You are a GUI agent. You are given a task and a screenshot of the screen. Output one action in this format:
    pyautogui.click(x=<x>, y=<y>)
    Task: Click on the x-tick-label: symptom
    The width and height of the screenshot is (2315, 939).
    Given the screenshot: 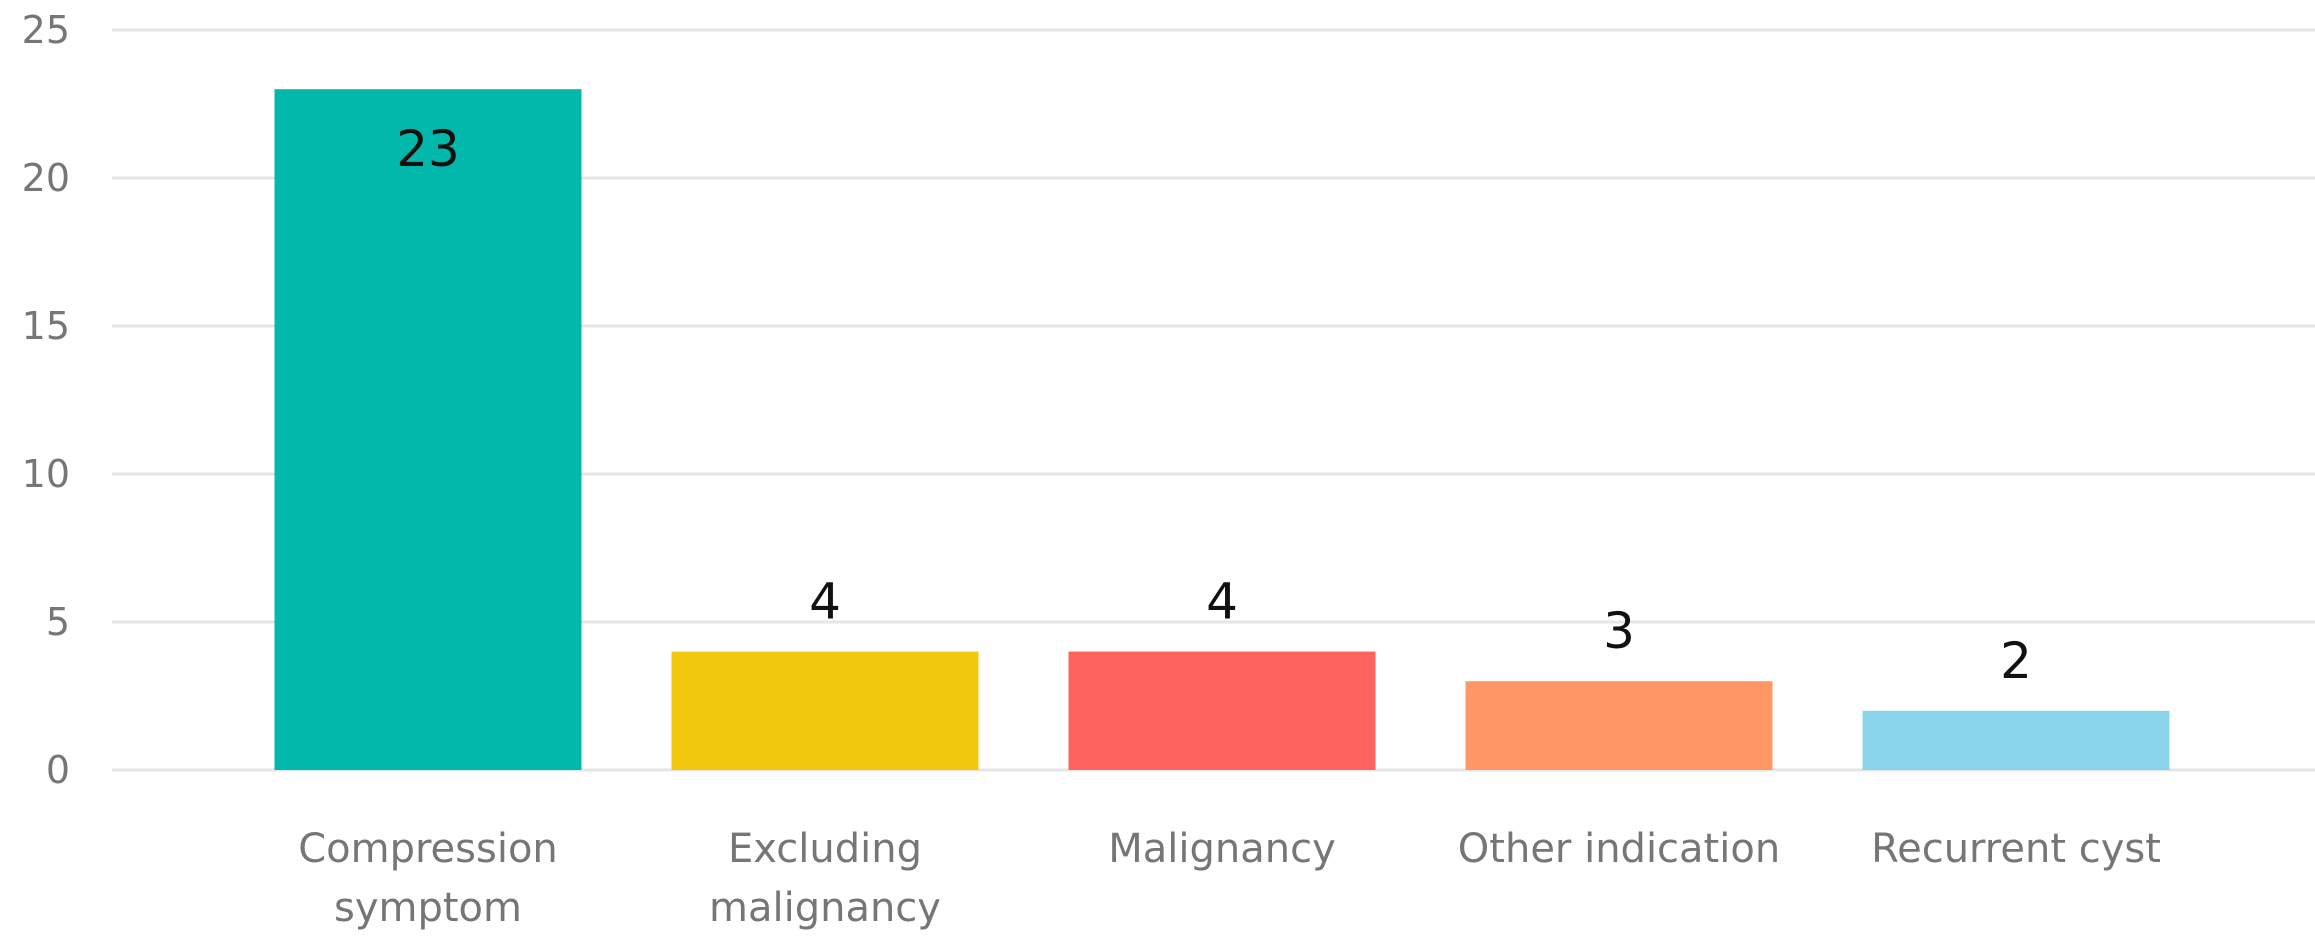 What is the action you would take?
    pyautogui.click(x=428, y=908)
    